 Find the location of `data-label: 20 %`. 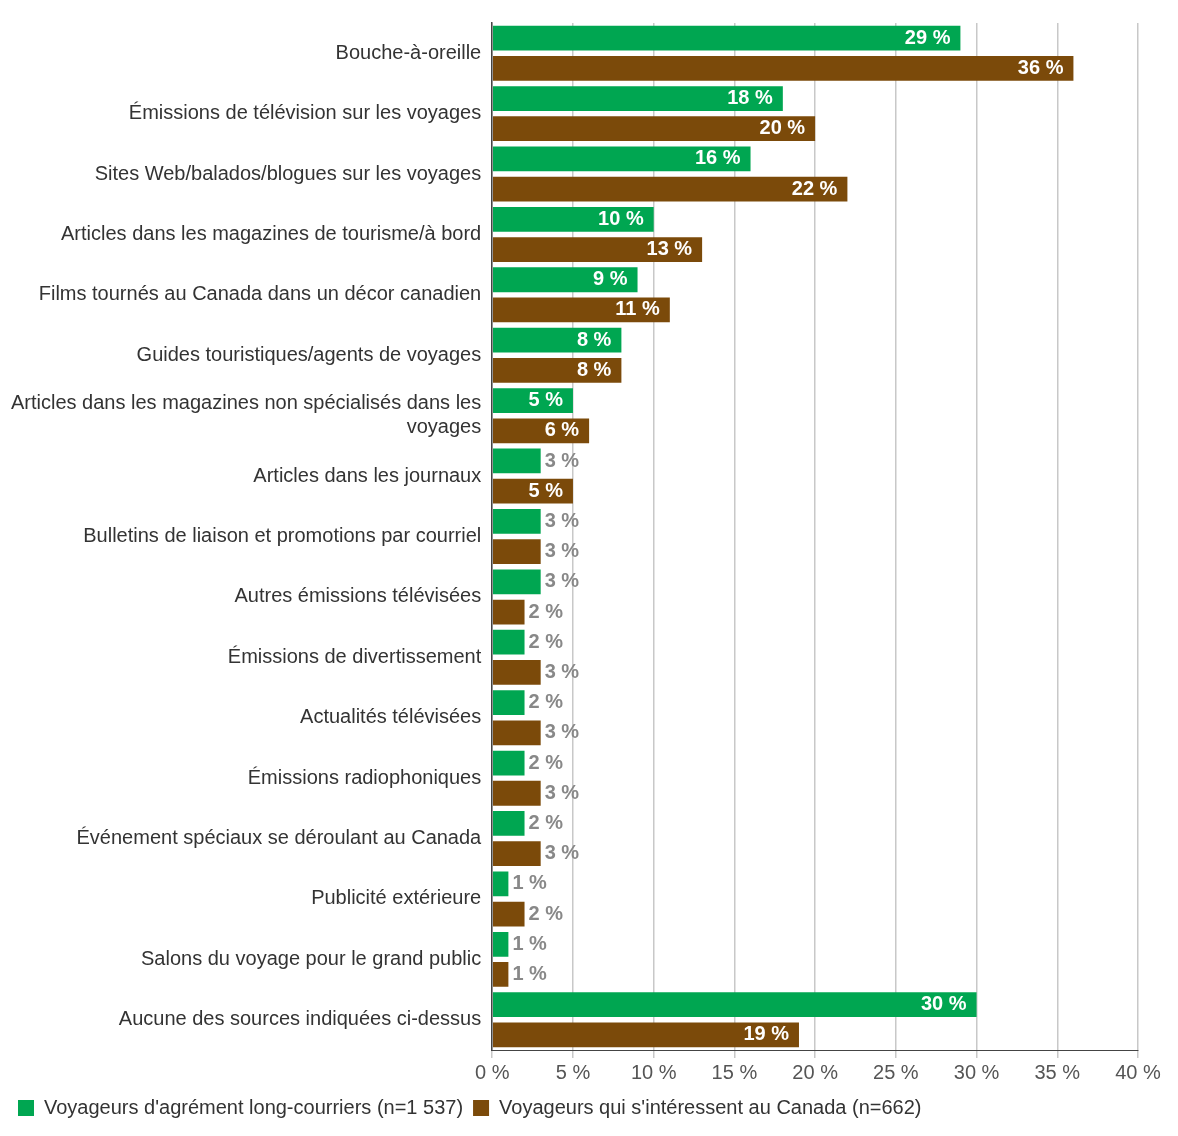

data-label: 20 % is located at coordinates (782, 127).